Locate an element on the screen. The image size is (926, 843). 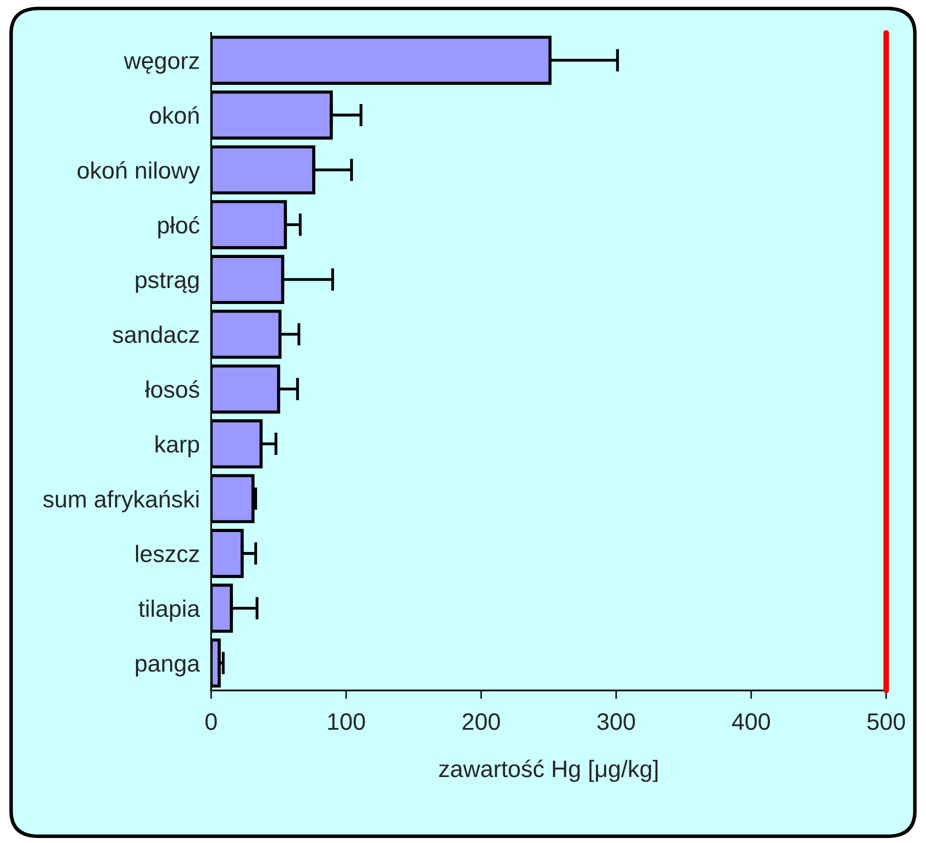
x-tick-label: 200 is located at coordinates (481, 721).